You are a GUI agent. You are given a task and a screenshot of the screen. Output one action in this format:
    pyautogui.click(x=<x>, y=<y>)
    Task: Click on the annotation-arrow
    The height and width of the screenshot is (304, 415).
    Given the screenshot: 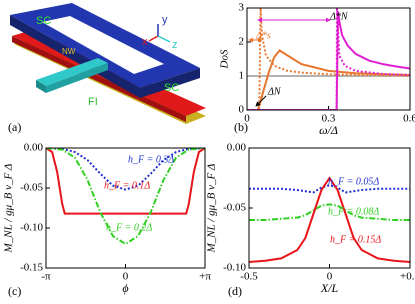 What is the action you would take?
    pyautogui.click(x=261, y=101)
    